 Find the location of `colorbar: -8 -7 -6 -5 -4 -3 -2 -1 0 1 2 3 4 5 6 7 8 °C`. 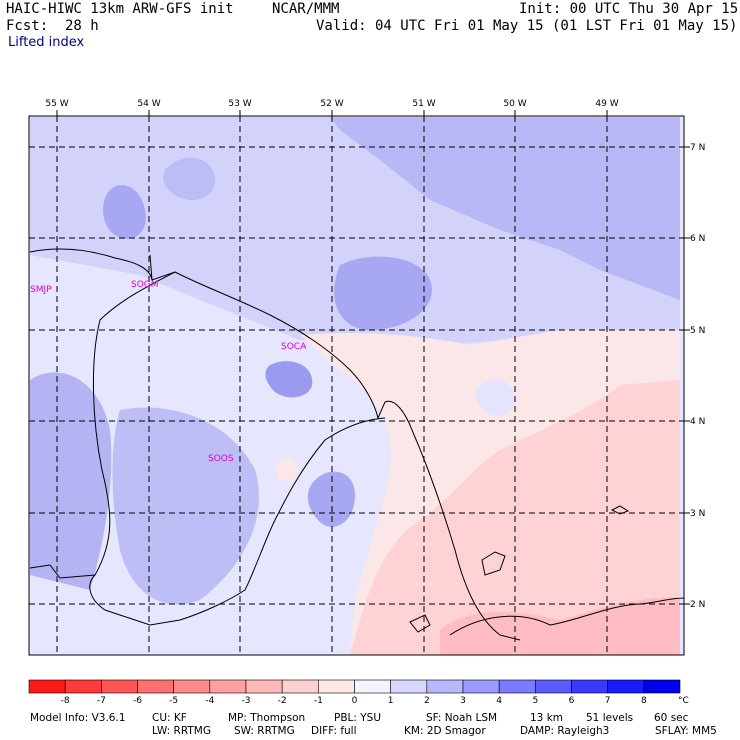

colorbar: -8 -7 -6 -5 -4 -3 -2 -1 0 1 2 3 4 5 6 7 8 °C is located at coordinates (358, 692).